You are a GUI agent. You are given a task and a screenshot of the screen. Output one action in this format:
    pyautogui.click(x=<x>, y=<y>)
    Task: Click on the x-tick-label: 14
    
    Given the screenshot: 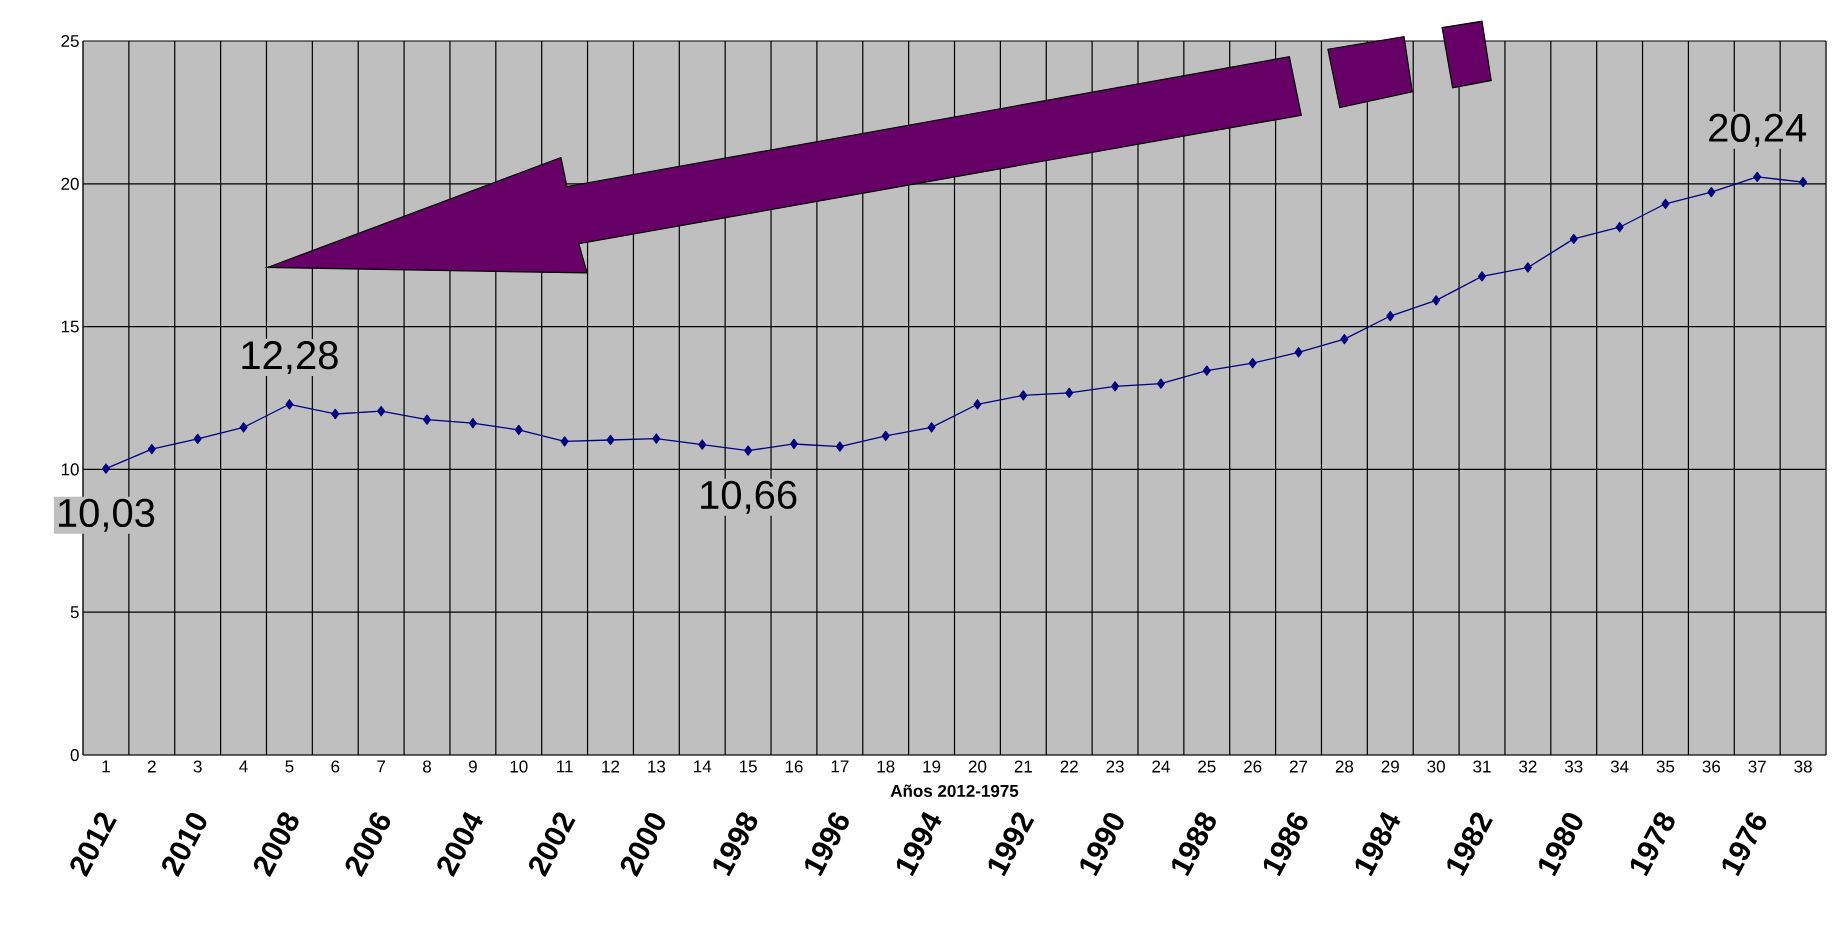 What is the action you would take?
    pyautogui.click(x=703, y=766)
    